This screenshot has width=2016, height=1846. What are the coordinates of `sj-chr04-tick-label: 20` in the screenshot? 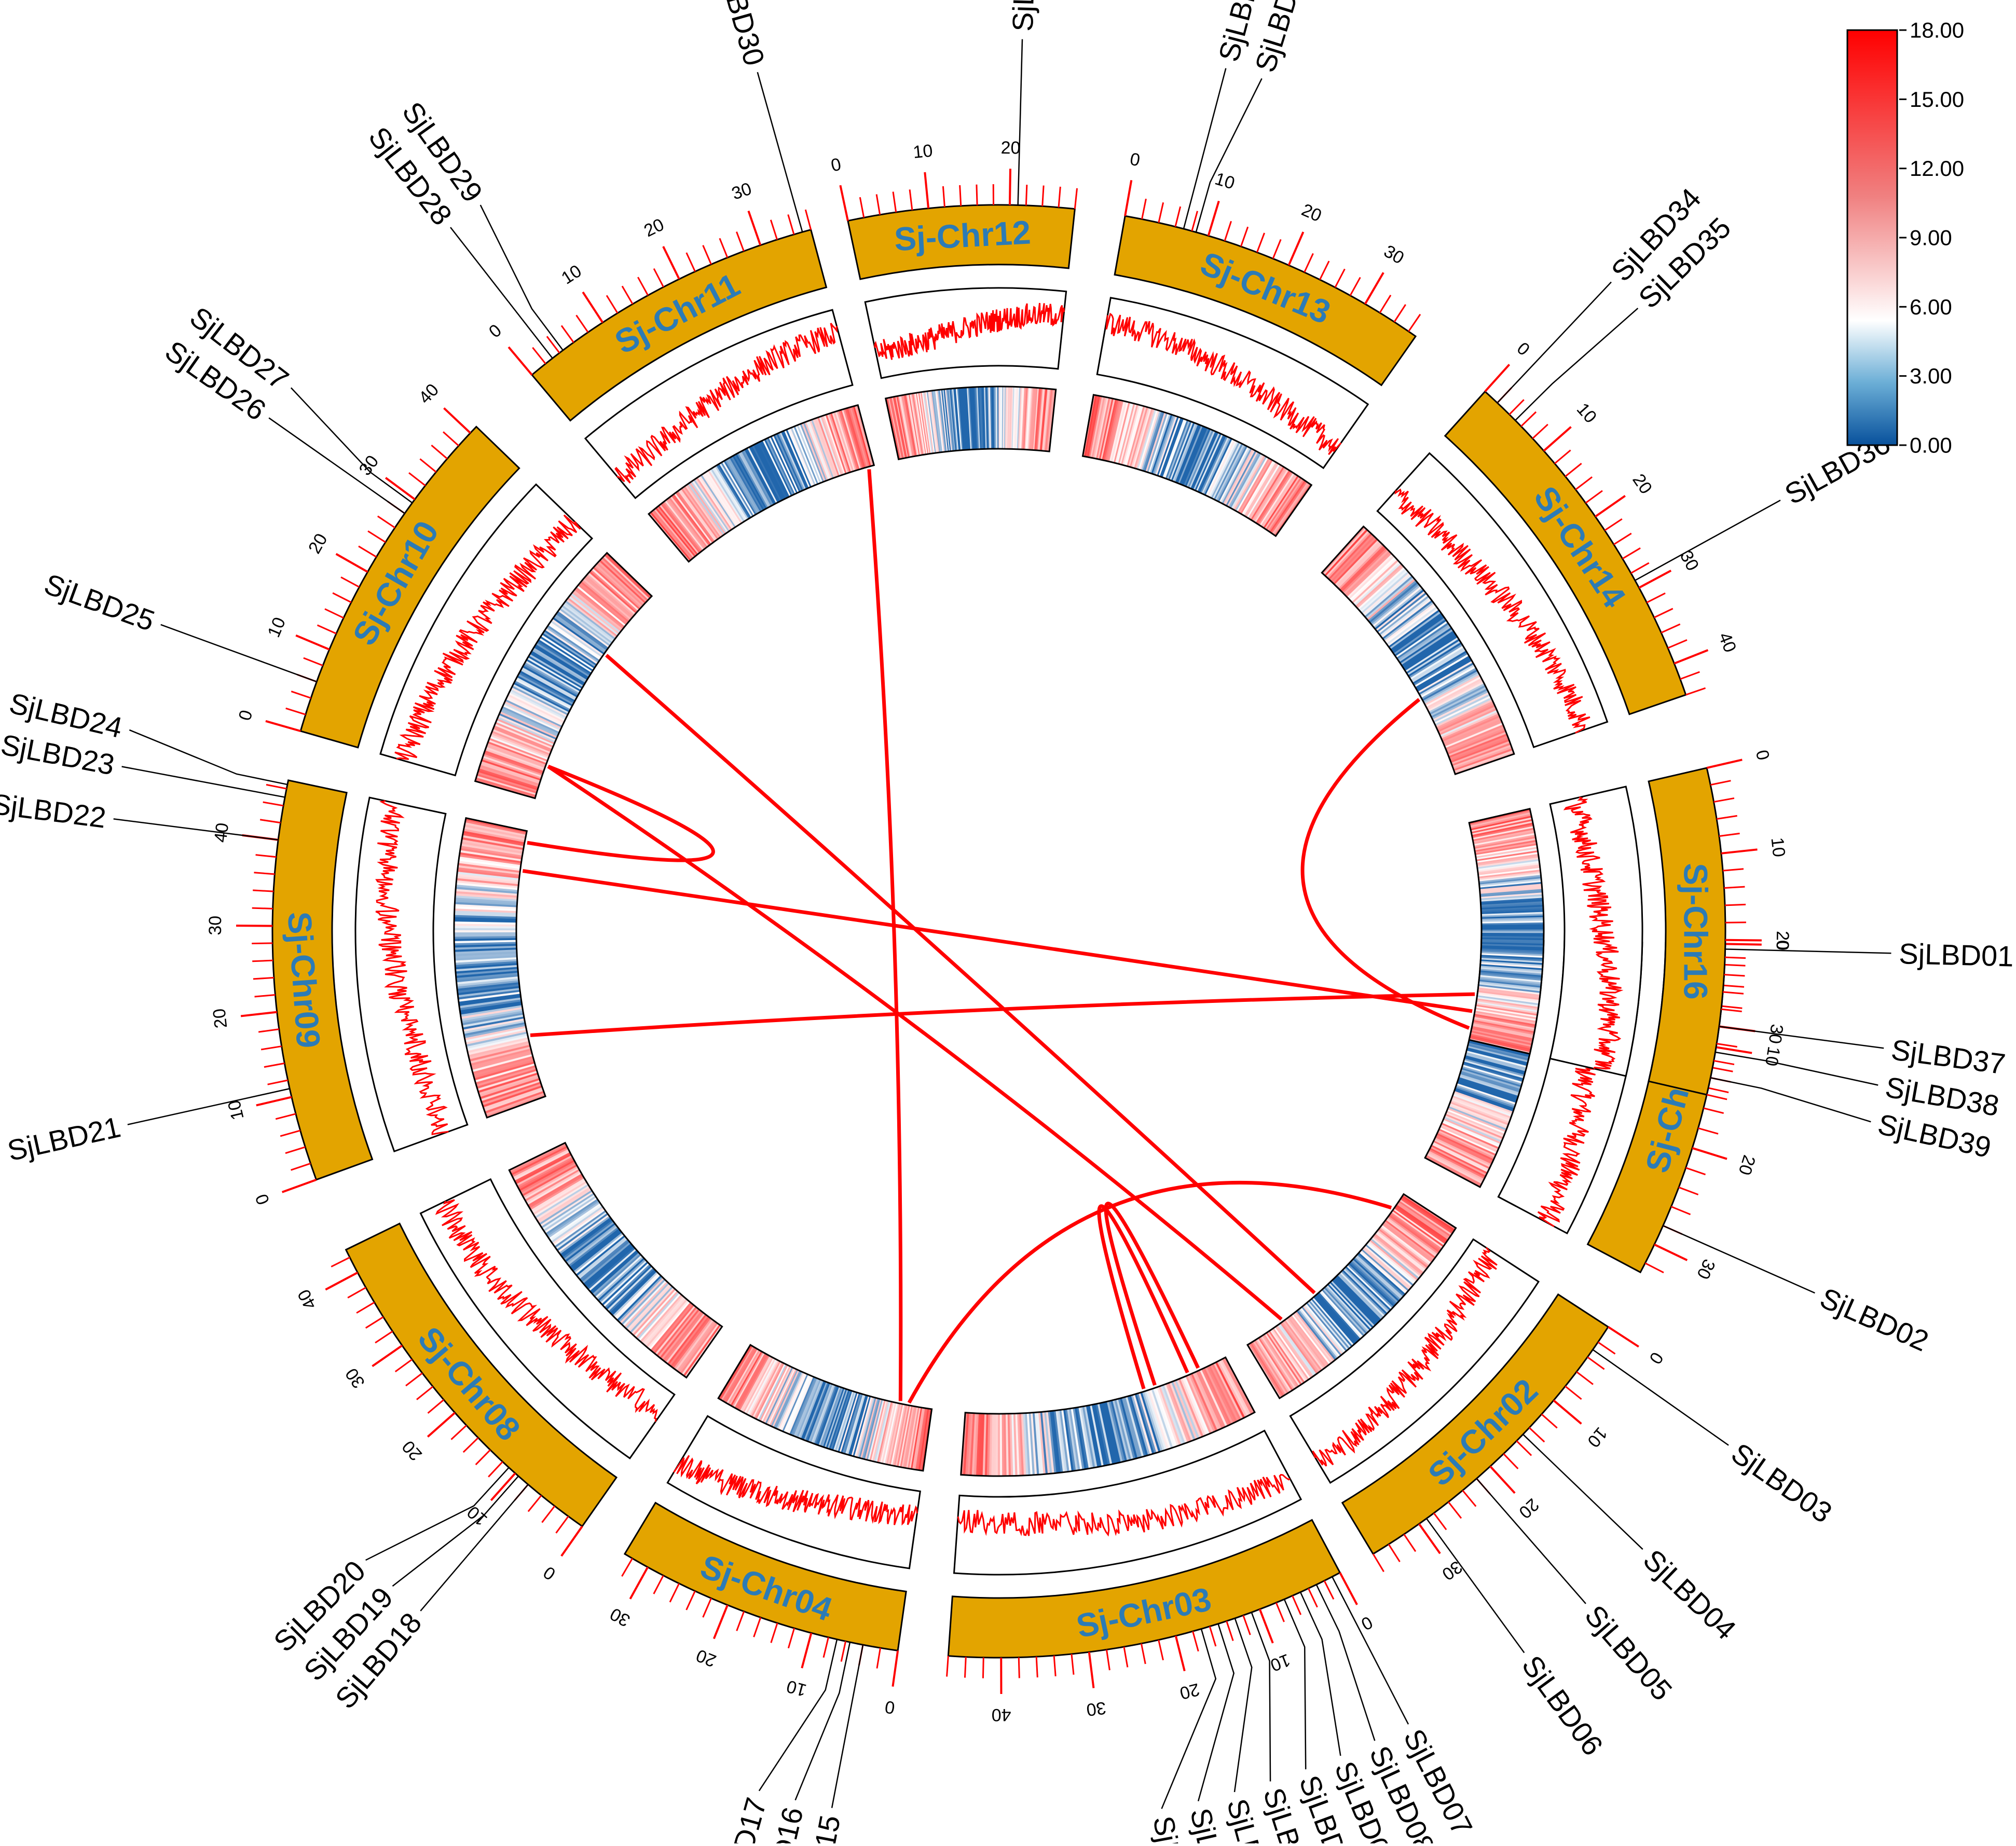 It's located at (706, 1658).